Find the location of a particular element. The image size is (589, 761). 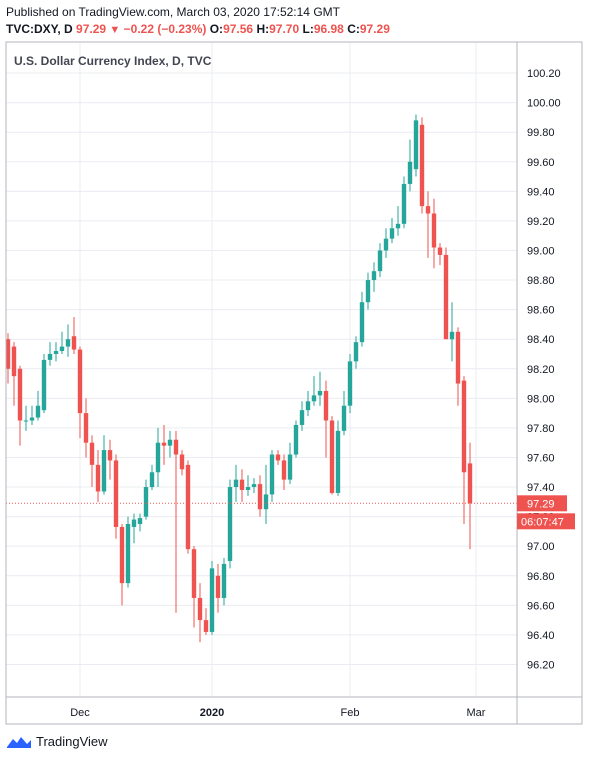

low-value: 96.98 is located at coordinates (328, 29).